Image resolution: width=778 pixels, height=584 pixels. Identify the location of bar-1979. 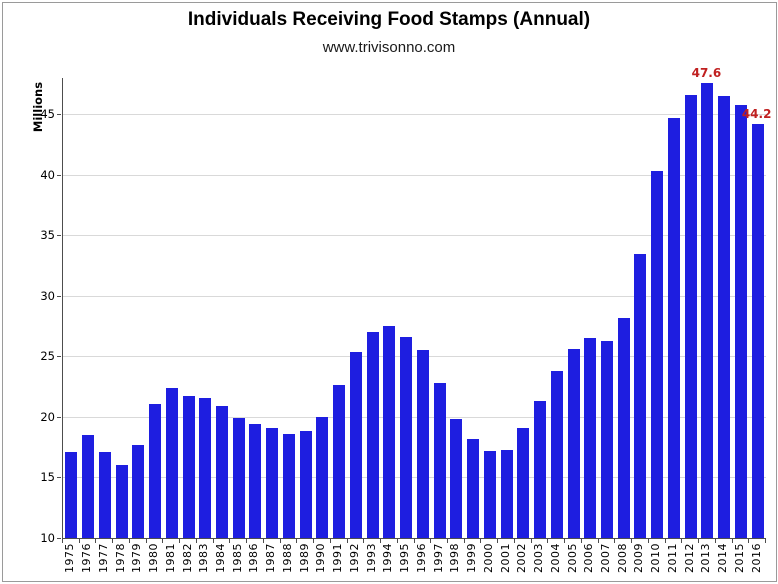
(138, 491).